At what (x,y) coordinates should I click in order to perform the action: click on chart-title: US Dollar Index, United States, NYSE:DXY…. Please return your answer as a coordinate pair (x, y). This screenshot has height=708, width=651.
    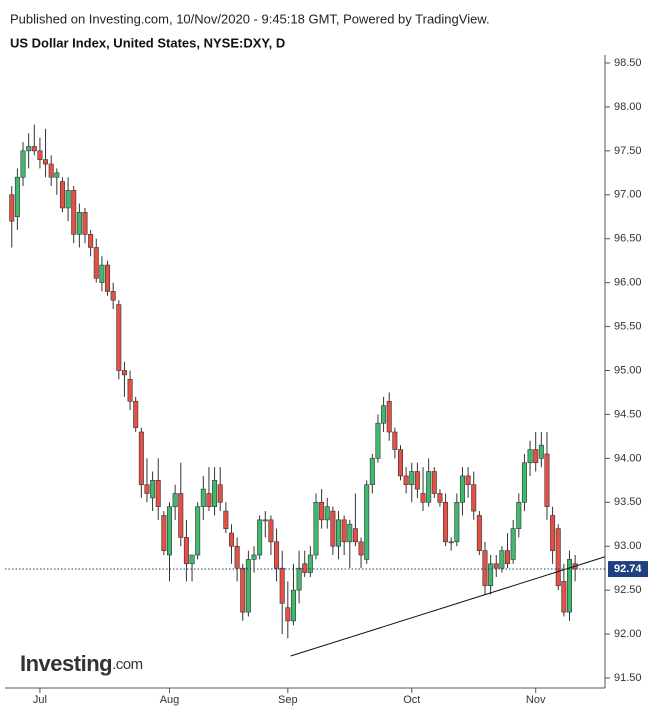
    Looking at the image, I should click on (147, 42).